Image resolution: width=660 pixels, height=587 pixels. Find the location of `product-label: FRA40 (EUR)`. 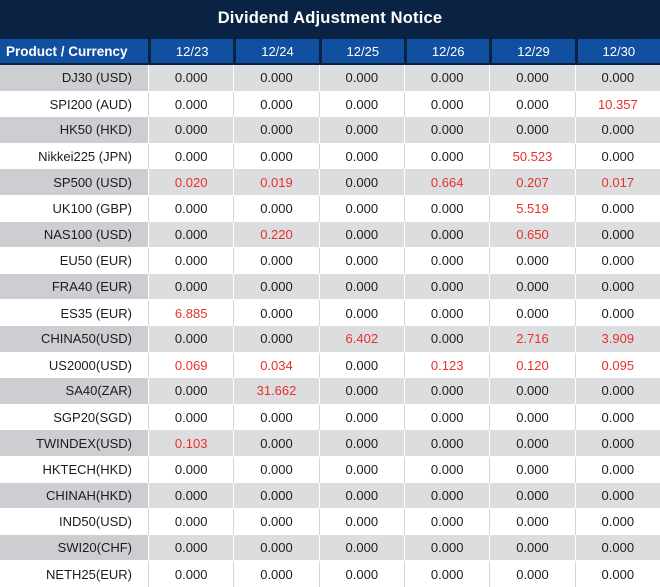

product-label: FRA40 (EUR) is located at coordinates (74, 286).